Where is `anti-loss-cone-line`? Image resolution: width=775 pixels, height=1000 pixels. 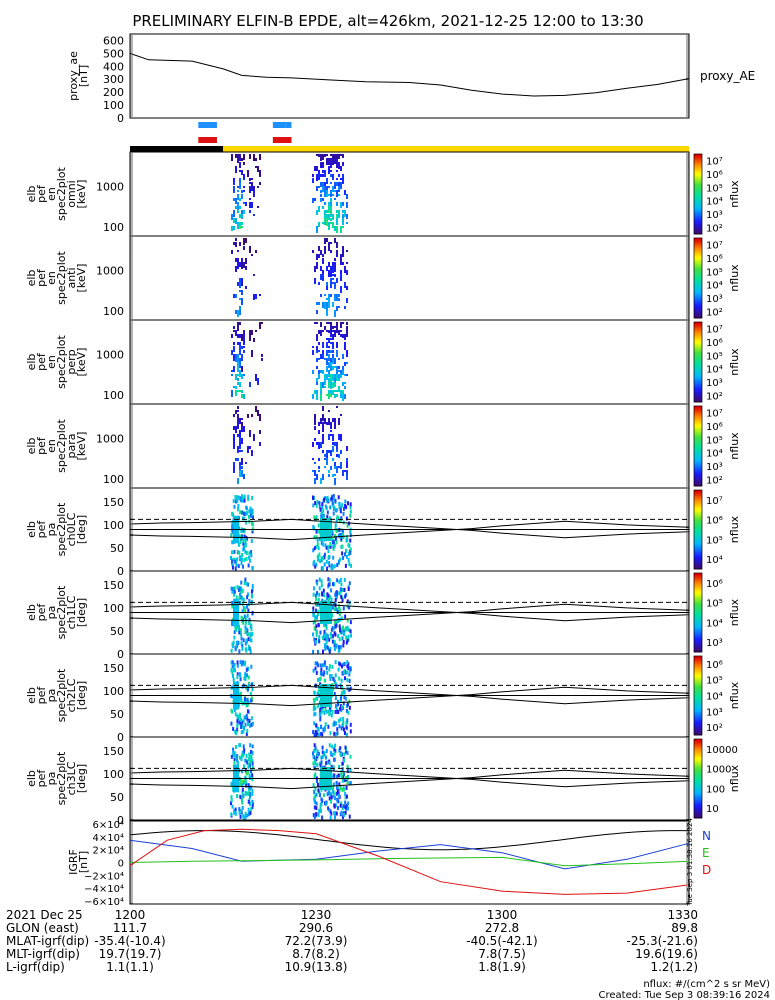
anti-loss-cone-line is located at coordinates (409, 611).